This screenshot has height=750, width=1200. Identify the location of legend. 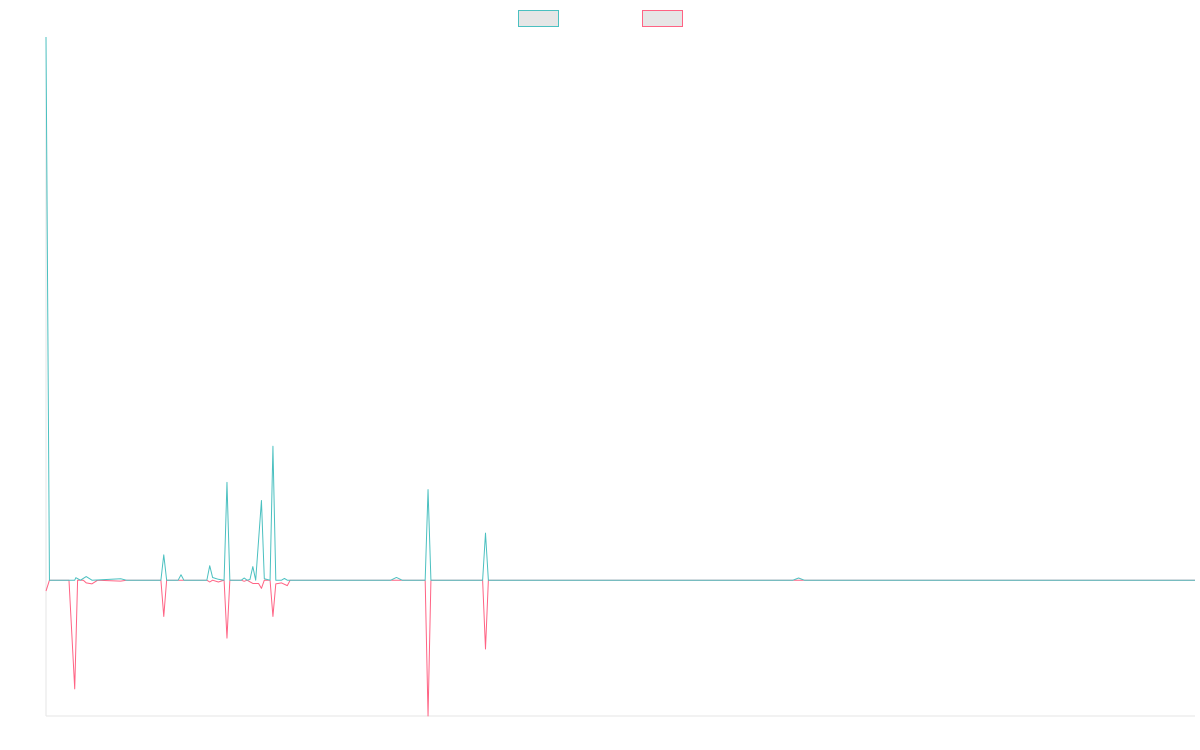
(600, 18).